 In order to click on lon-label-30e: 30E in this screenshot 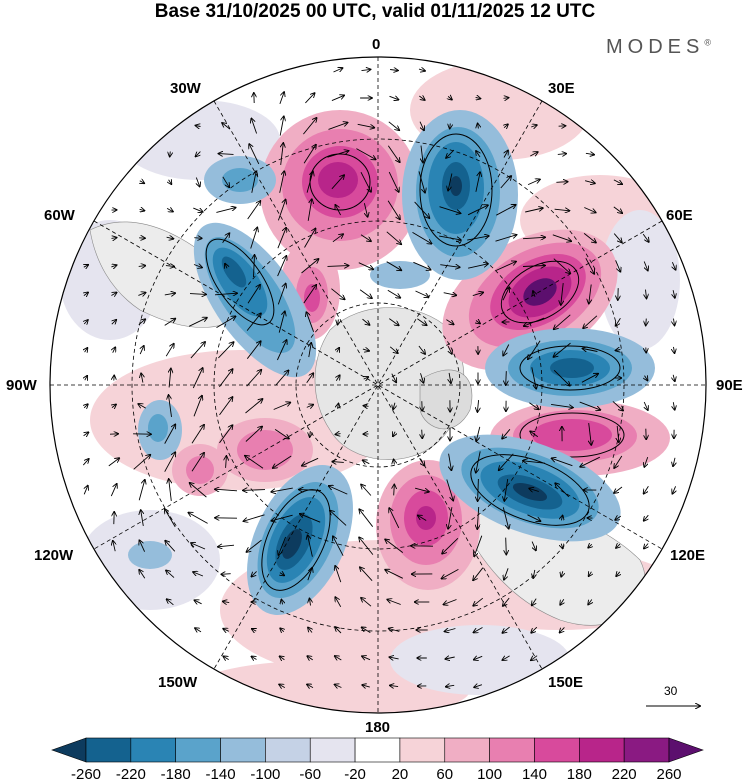, I will do `click(561, 88)`.